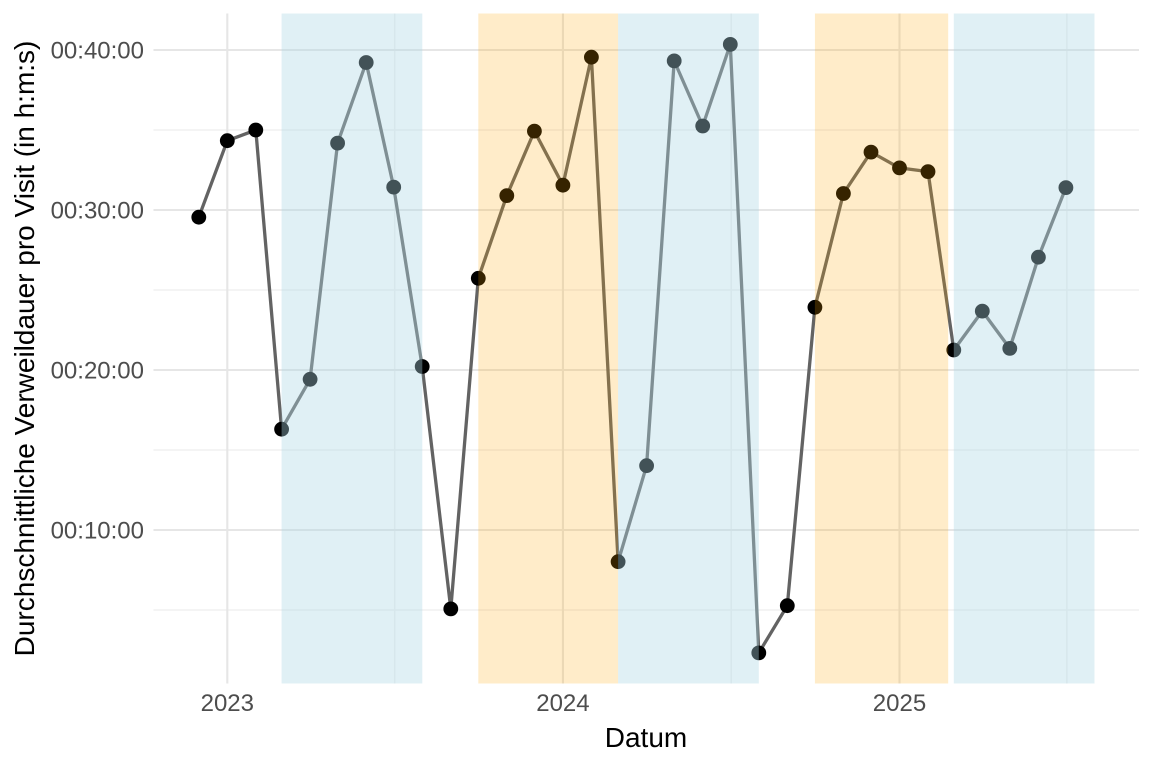  What do you see at coordinates (97, 531) in the screenshot?
I see `y-tick-label: 00:10:00` at bounding box center [97, 531].